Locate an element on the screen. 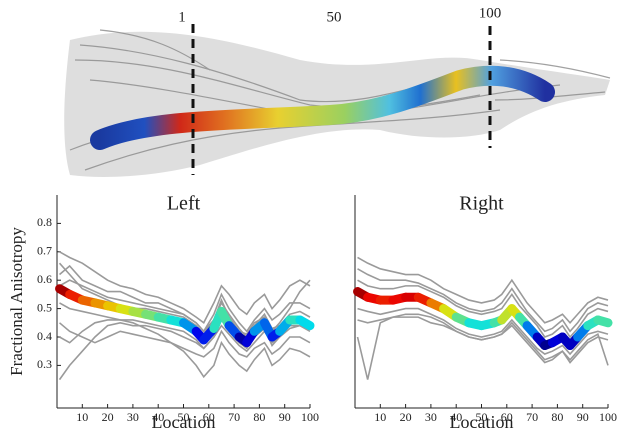 The width and height of the screenshot is (618, 439). y-tick-label: 0.8 is located at coordinates (44, 222).